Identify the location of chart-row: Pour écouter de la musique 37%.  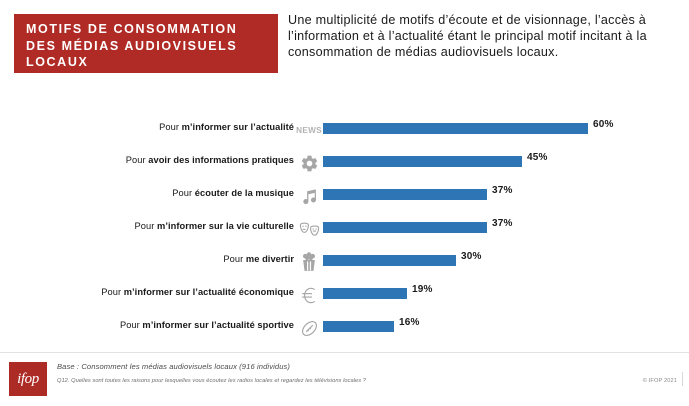
(344, 200).